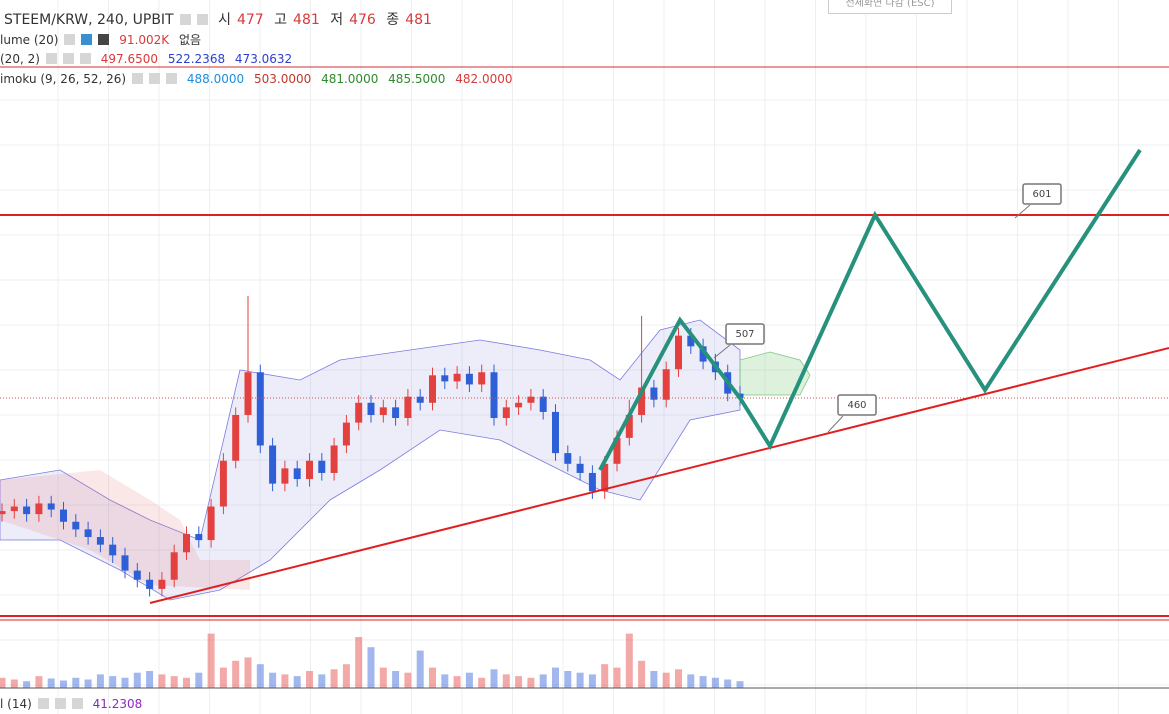  Describe the element at coordinates (149, 59) in the screenshot. I see `indicator-legend: (20, 2) 497.6500 522.2368 473.0632` at that location.